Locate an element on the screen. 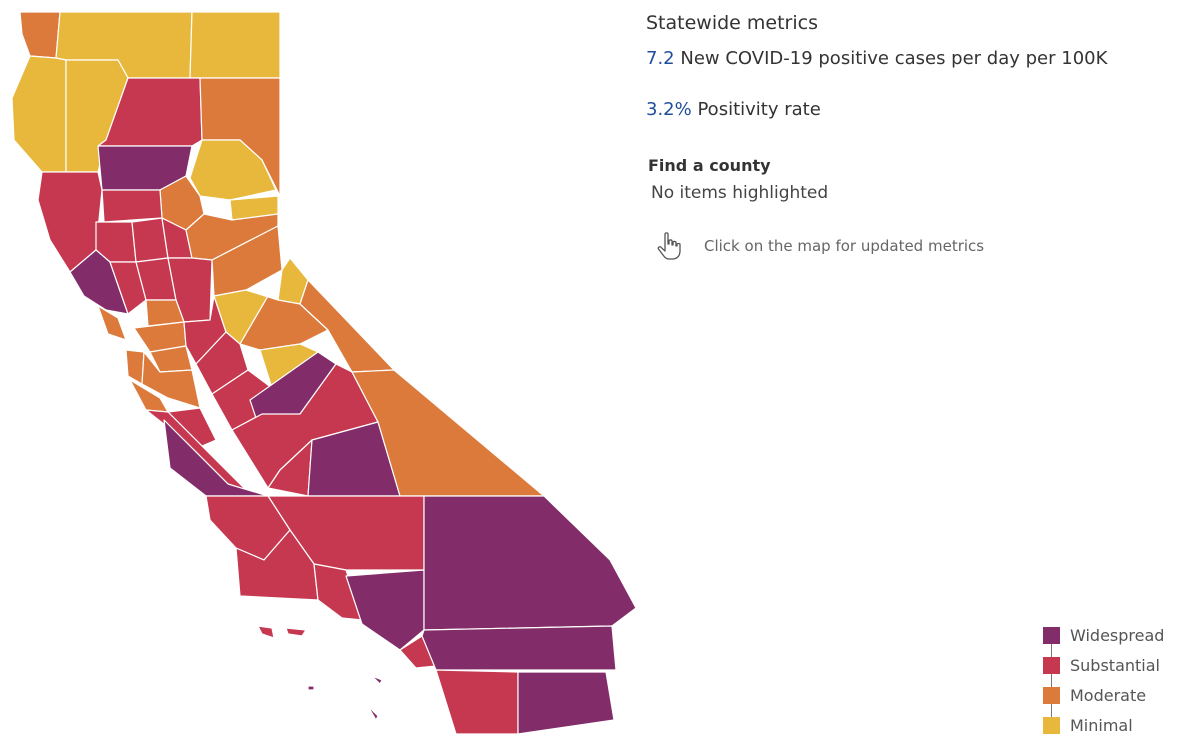 Image resolution: width=1200 pixels, height=741 pixels. pointer-hand-icon is located at coordinates (669, 246).